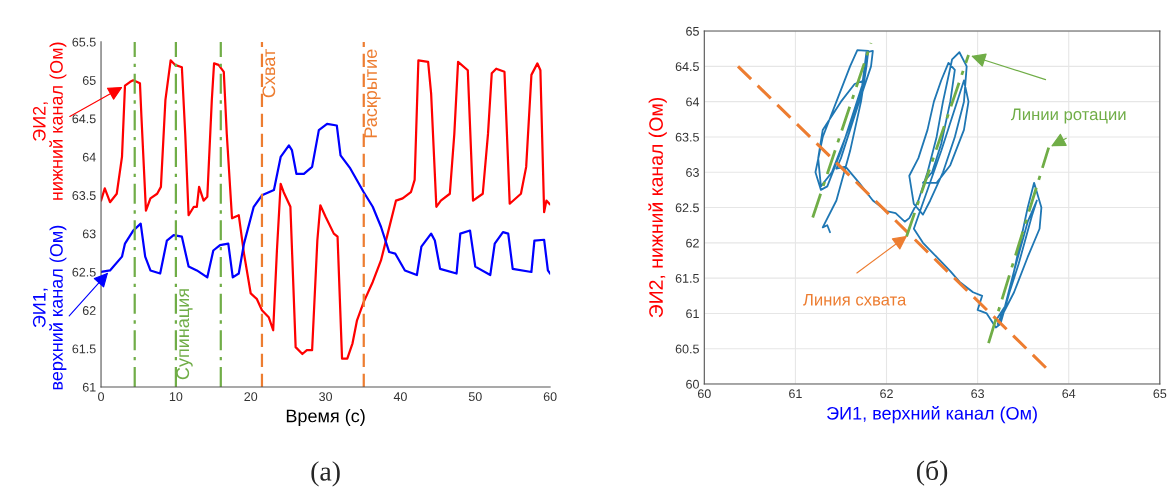  I want to click on ref-line-label: Схват, so click(269, 73).